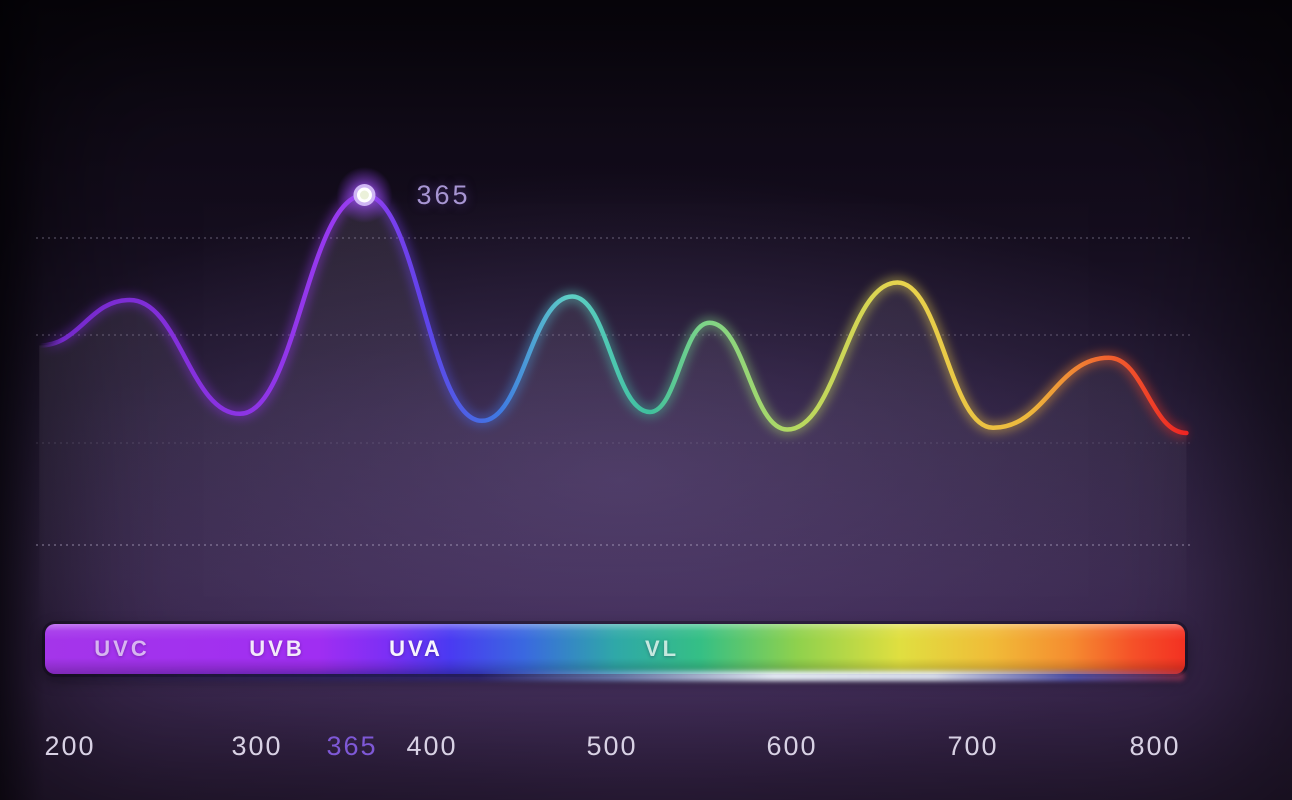 The height and width of the screenshot is (800, 1292). I want to click on peak-value-label: 365, so click(443, 195).